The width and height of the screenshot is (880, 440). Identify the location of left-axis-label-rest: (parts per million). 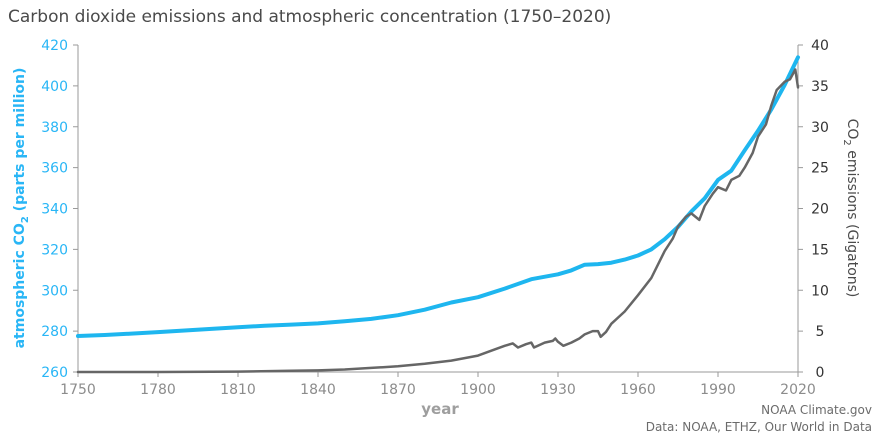
(20, 142).